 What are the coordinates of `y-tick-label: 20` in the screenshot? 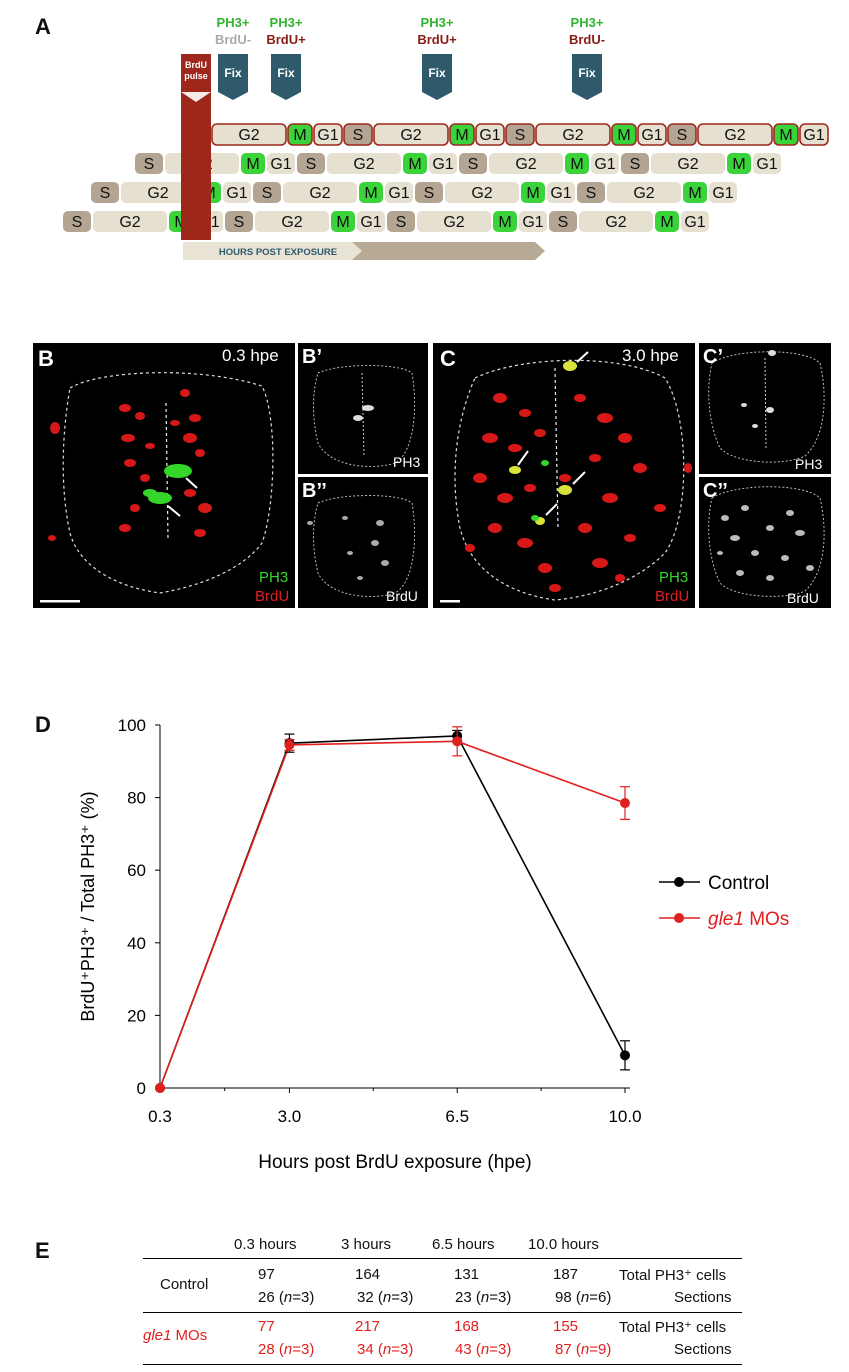 It's located at (136, 1015).